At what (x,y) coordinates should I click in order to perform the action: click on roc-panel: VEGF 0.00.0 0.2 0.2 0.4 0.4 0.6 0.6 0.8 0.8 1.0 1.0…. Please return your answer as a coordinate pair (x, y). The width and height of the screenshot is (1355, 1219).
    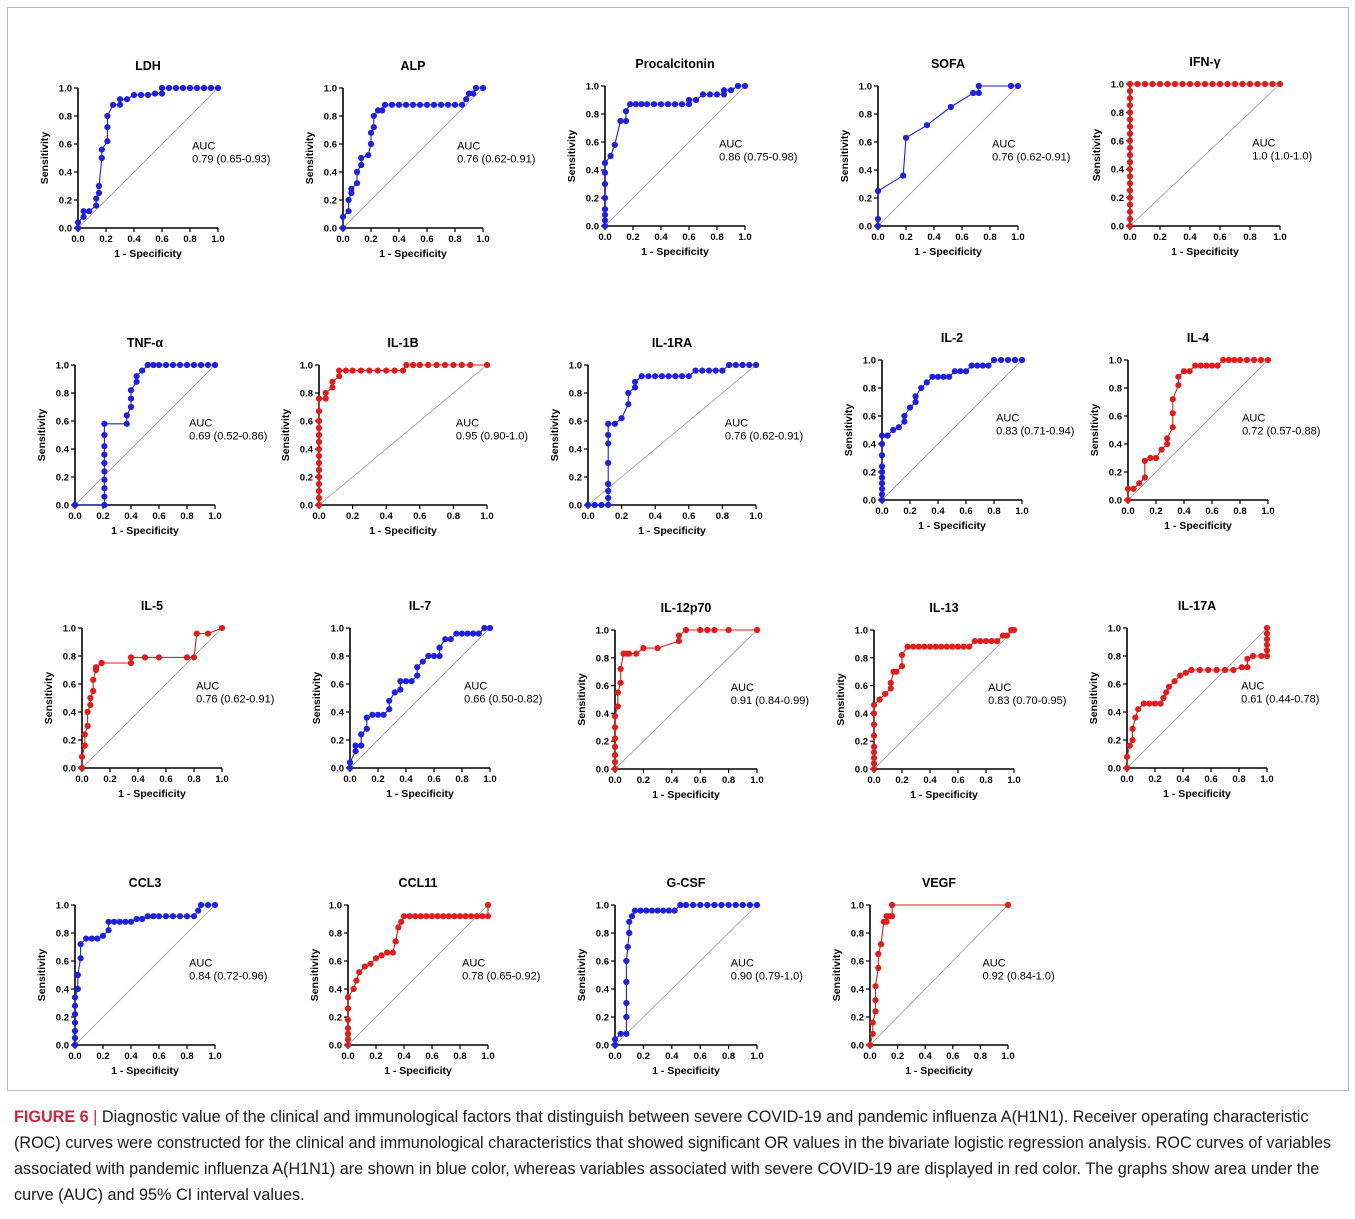
    Looking at the image, I should click on (943, 976).